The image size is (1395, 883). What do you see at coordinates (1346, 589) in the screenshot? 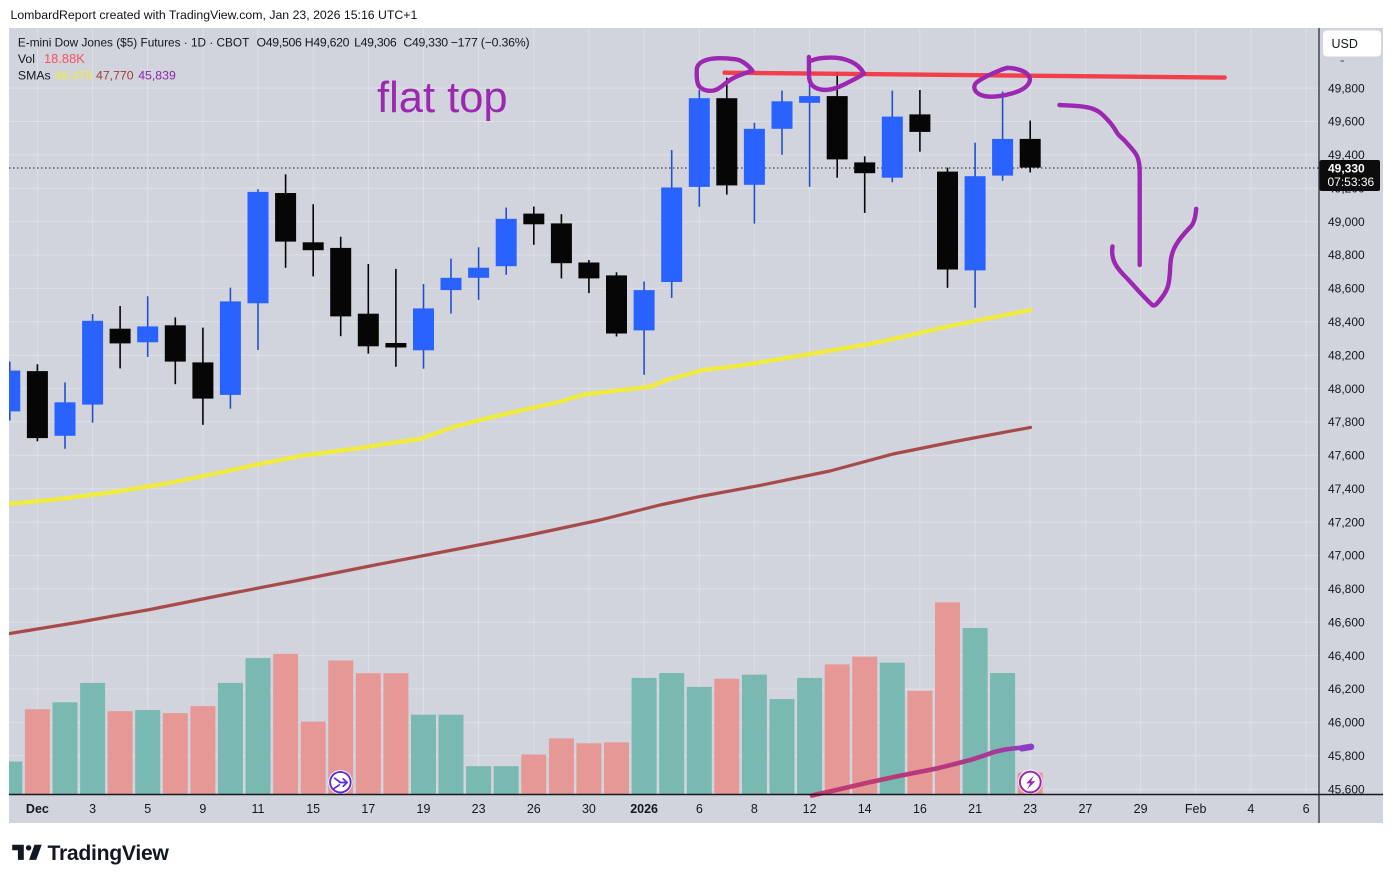
I see `svg-text: 46,800` at bounding box center [1346, 589].